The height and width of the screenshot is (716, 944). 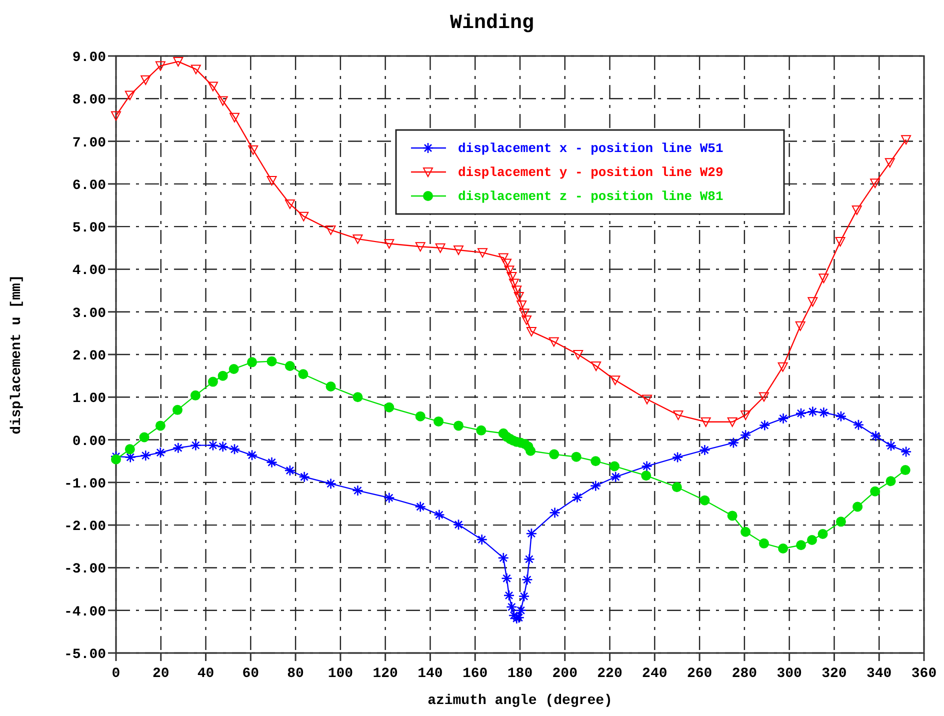 I want to click on y-tick-label: 6.00, so click(x=89, y=186).